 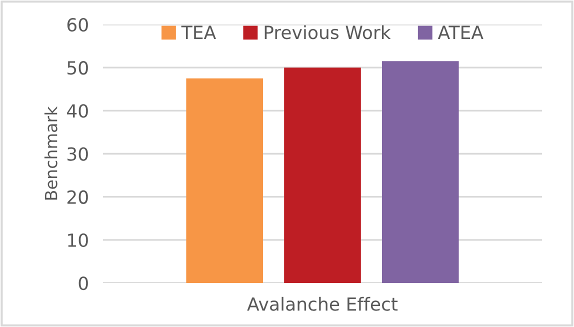 I want to click on y-tick-label: 60, so click(x=77, y=25).